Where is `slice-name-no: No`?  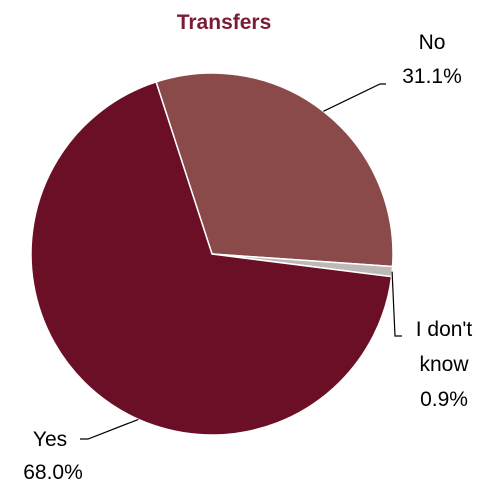 slice-name-no: No is located at coordinates (432, 42).